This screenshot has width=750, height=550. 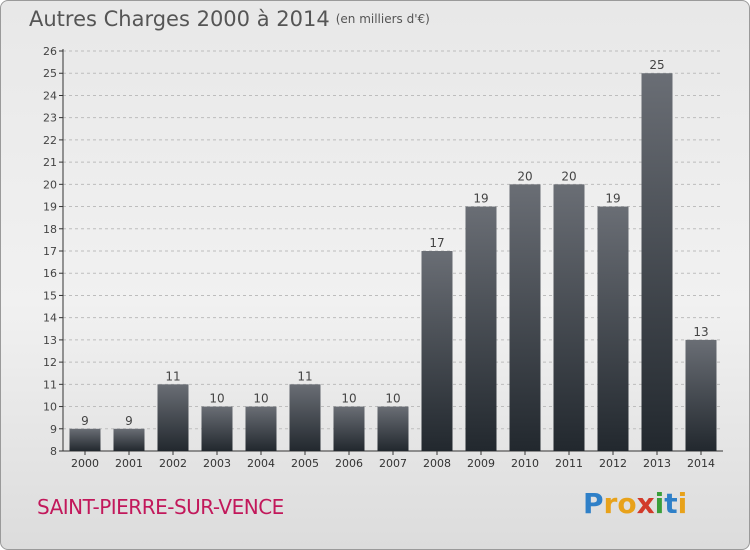 I want to click on y-tick-label: 9, so click(x=53, y=429).